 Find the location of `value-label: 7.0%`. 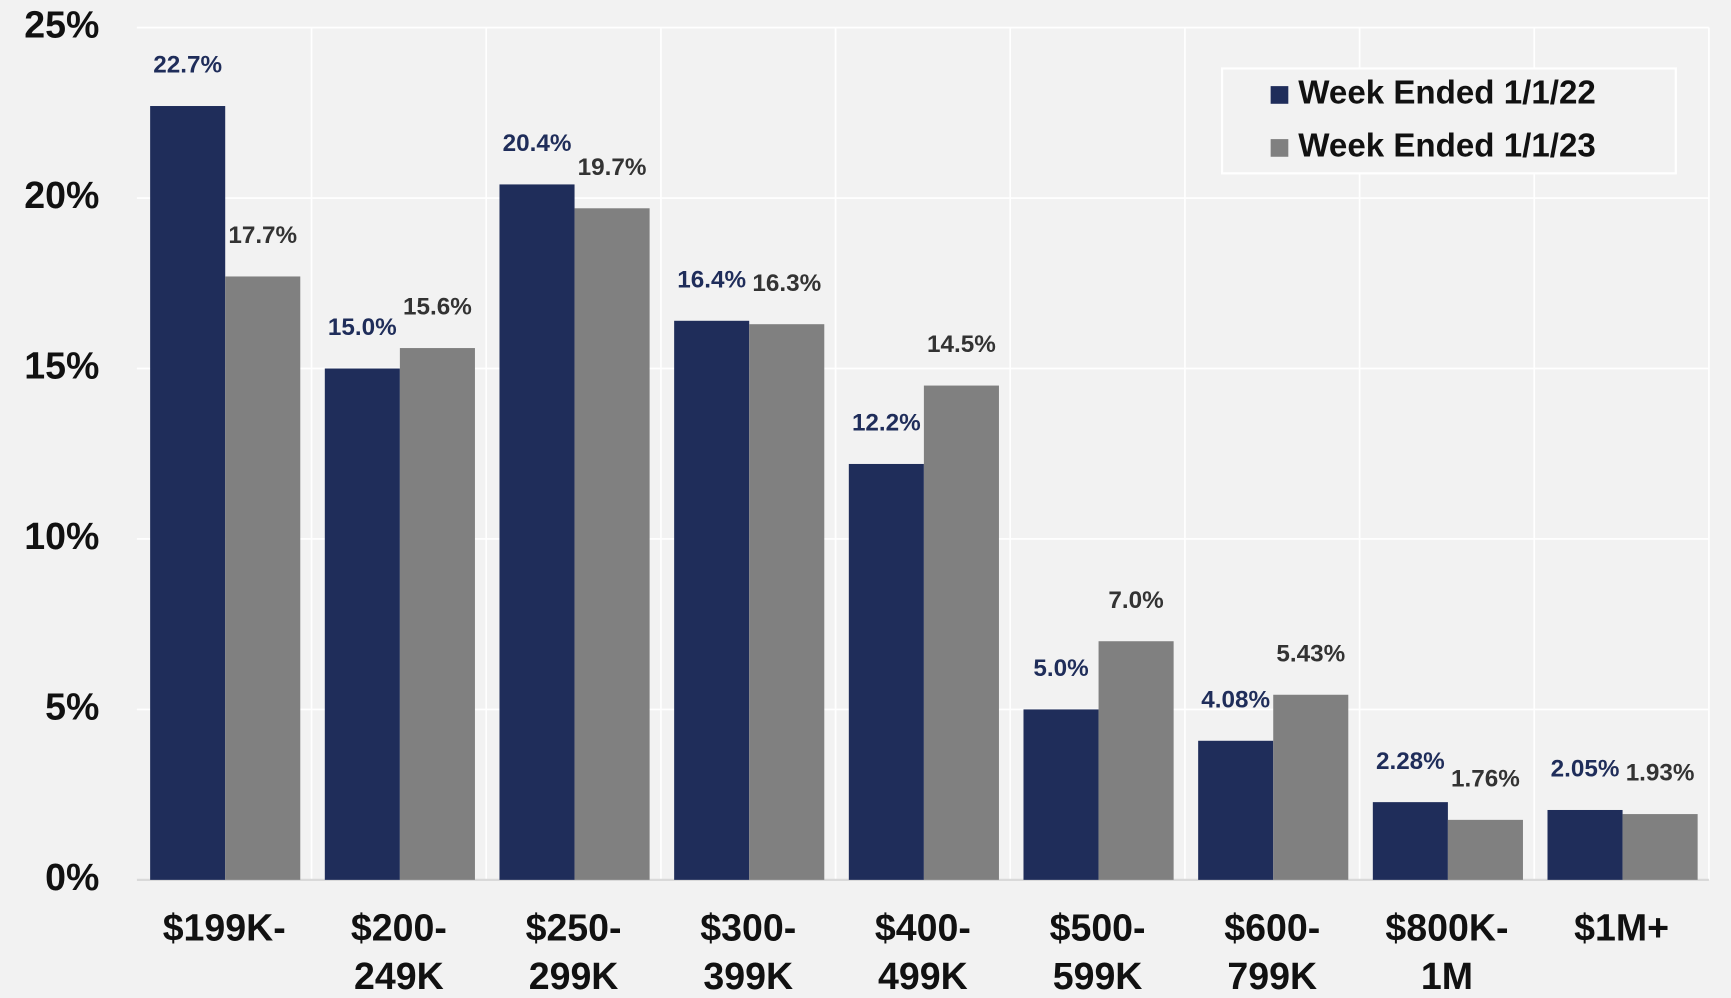

value-label: 7.0% is located at coordinates (1135, 600).